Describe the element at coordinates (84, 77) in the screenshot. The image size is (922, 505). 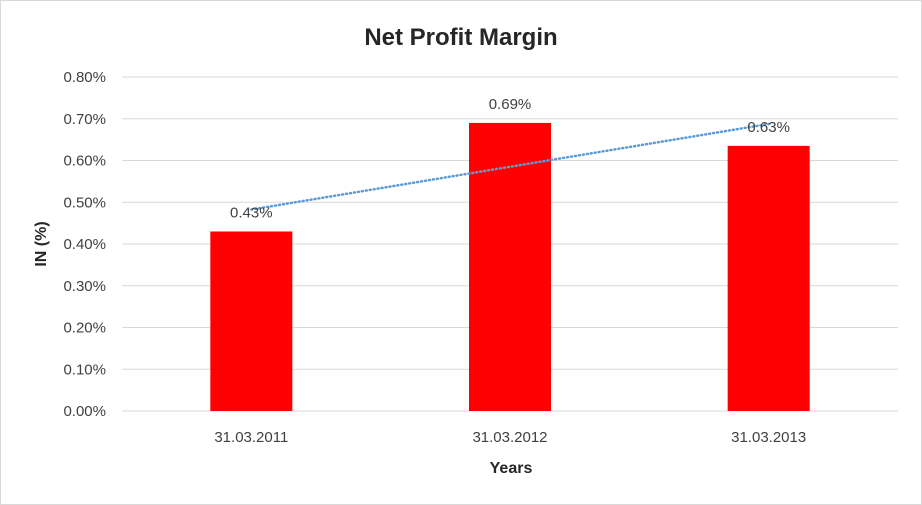
I see `y-tick-label: 0.80%` at that location.